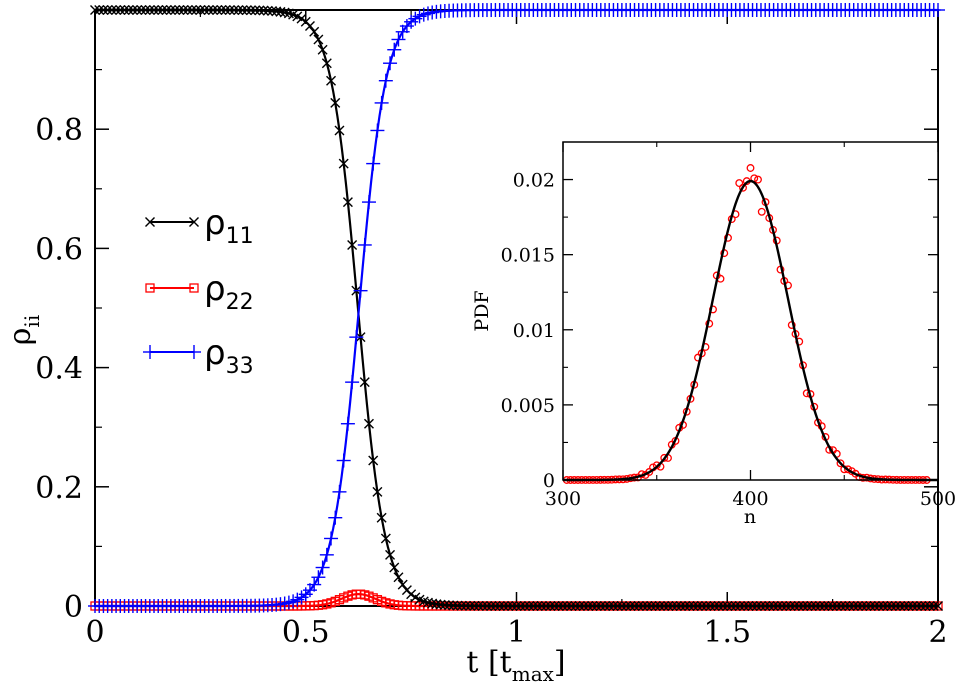  I want to click on inset-y-axis-title: PDF, so click(482, 310).